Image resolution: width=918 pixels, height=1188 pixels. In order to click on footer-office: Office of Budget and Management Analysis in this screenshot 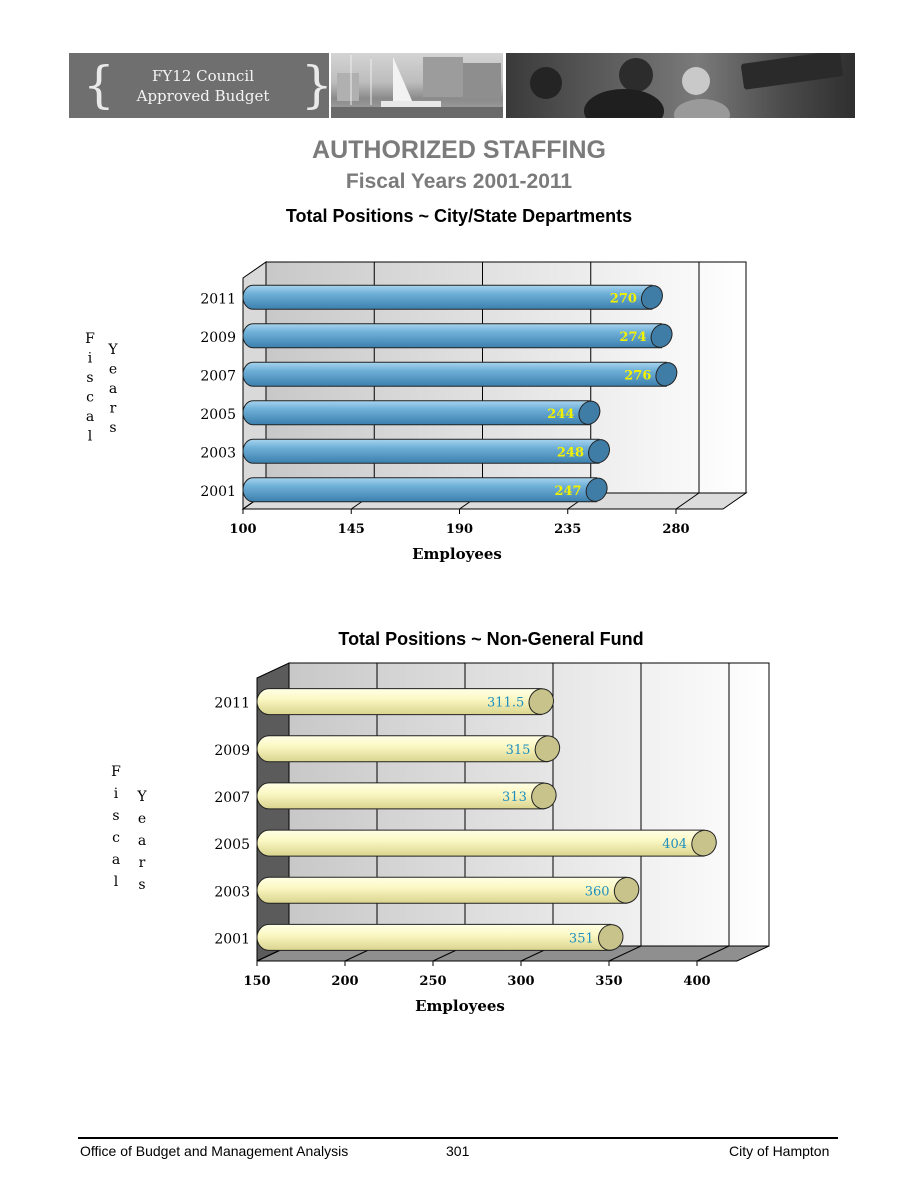, I will do `click(214, 1151)`.